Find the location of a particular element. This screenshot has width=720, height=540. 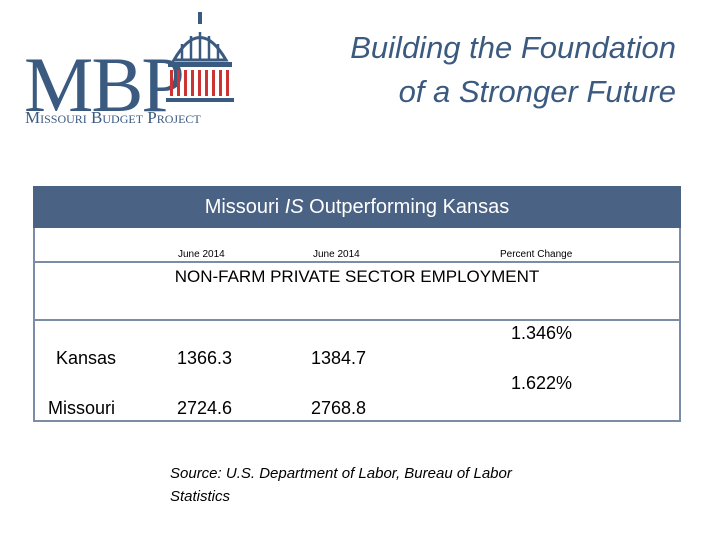

cell: 1.346% is located at coordinates (542, 333).